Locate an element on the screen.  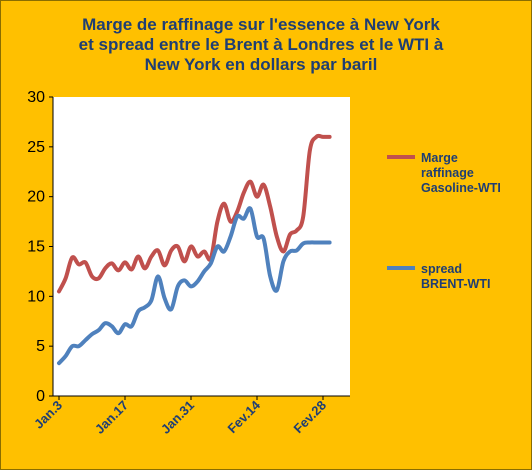
x-tick-label: Jan.31 is located at coordinates (177, 417).